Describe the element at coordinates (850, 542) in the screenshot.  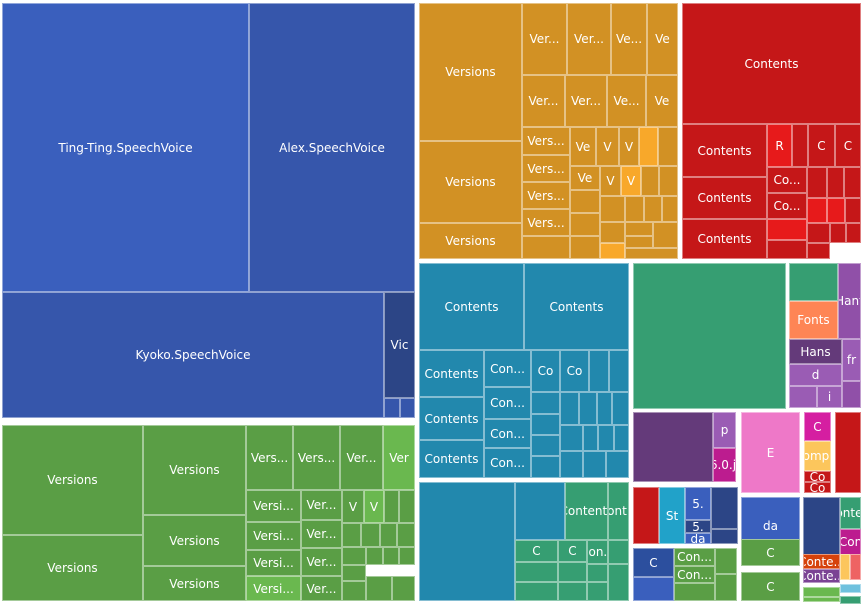
I see `treemap-cell: Con` at that location.